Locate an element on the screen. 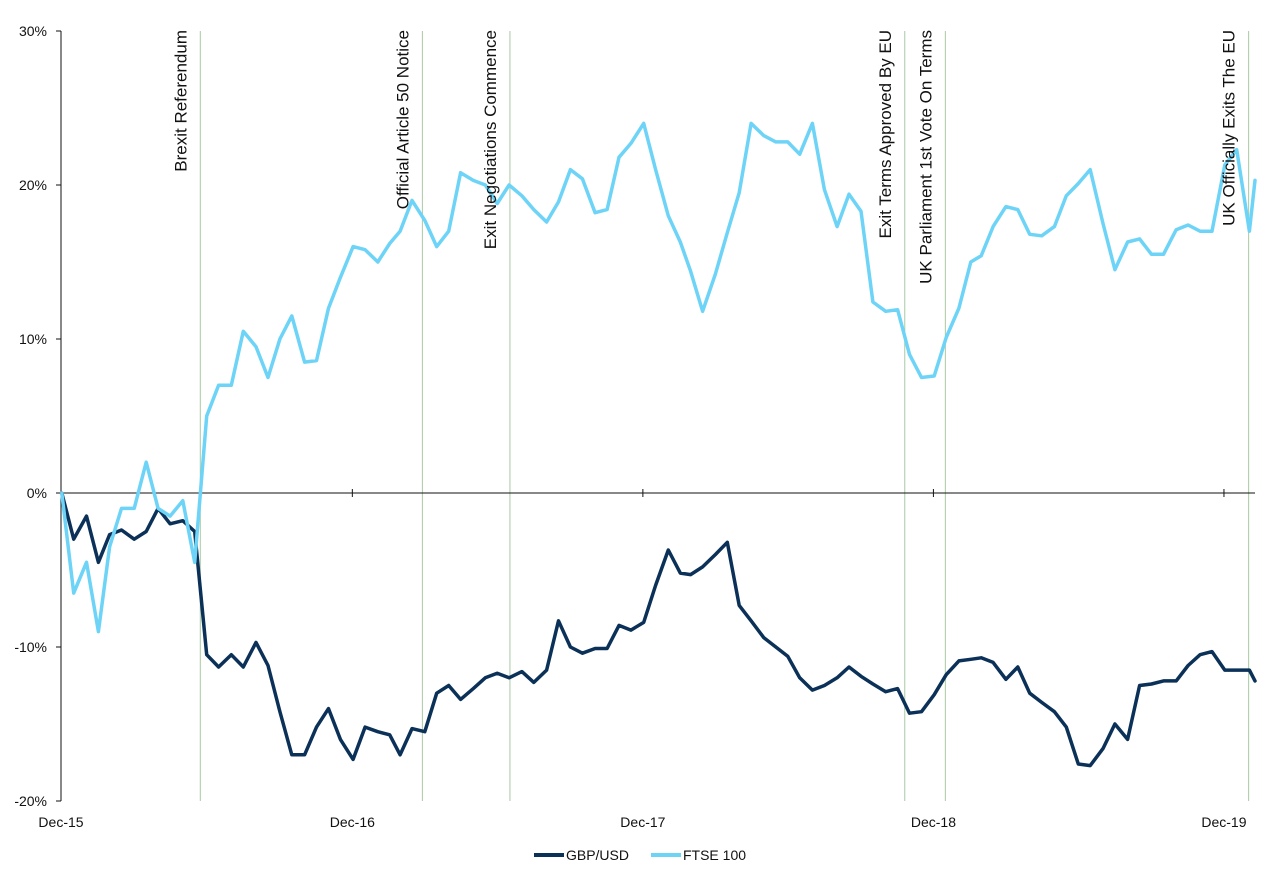 The image size is (1280, 883). legend-item-ftse: FTSE 100 is located at coordinates (698, 855).